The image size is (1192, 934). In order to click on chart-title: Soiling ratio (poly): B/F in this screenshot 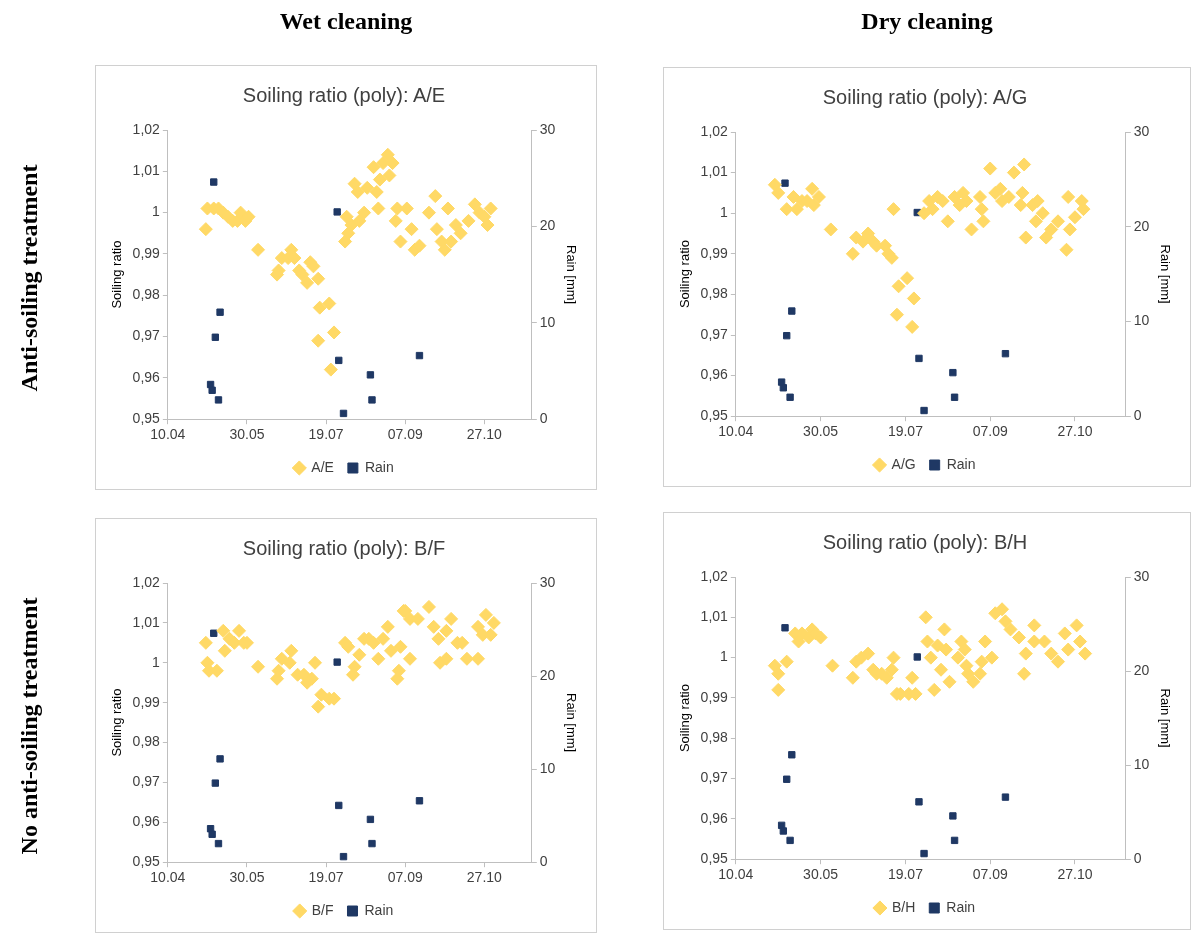, I will do `click(344, 547)`.